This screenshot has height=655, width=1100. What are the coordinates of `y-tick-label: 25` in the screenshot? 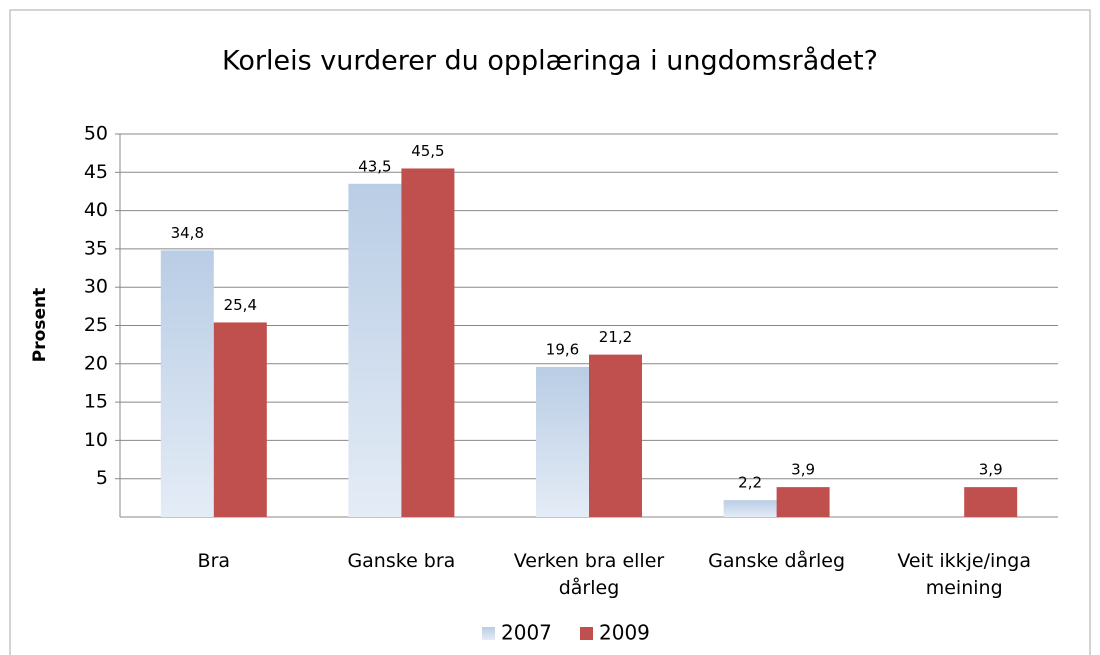 It's located at (96, 325).